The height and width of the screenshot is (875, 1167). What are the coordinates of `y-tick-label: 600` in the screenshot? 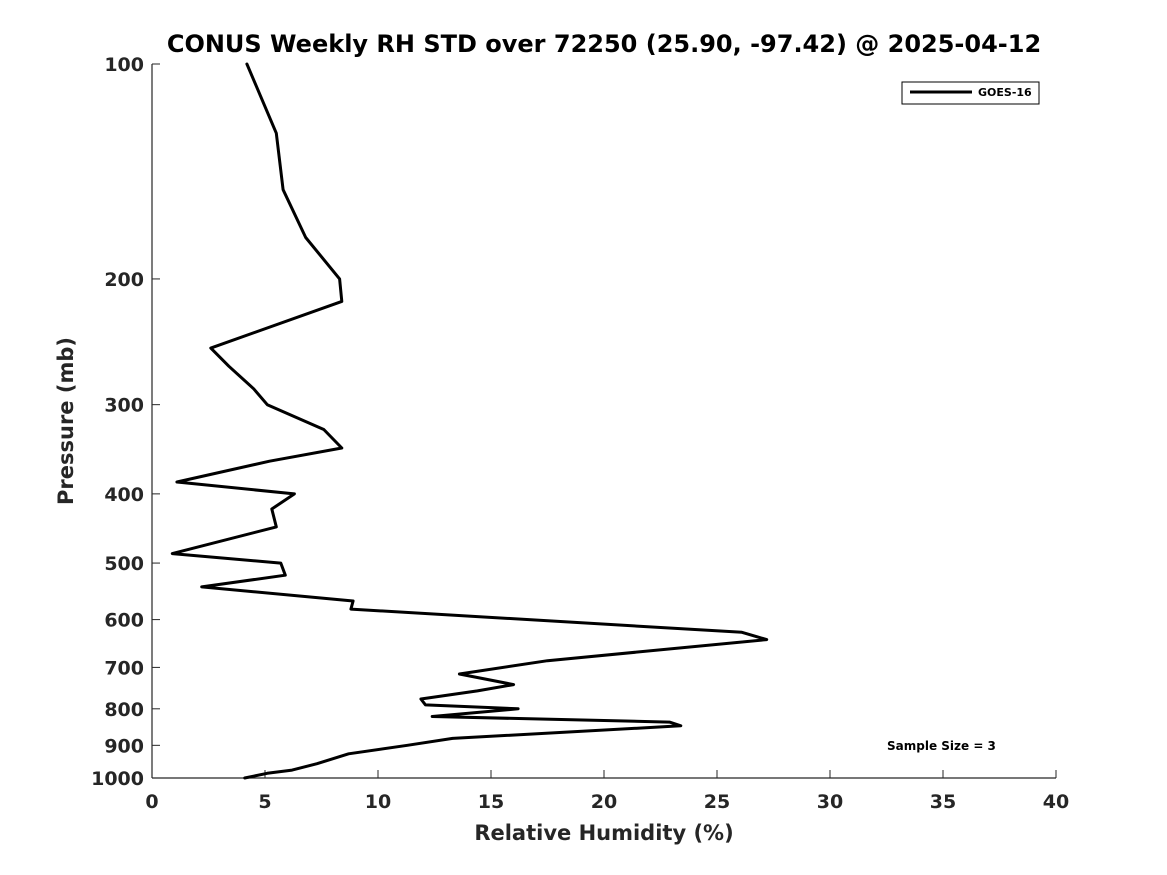 It's located at (124, 621).